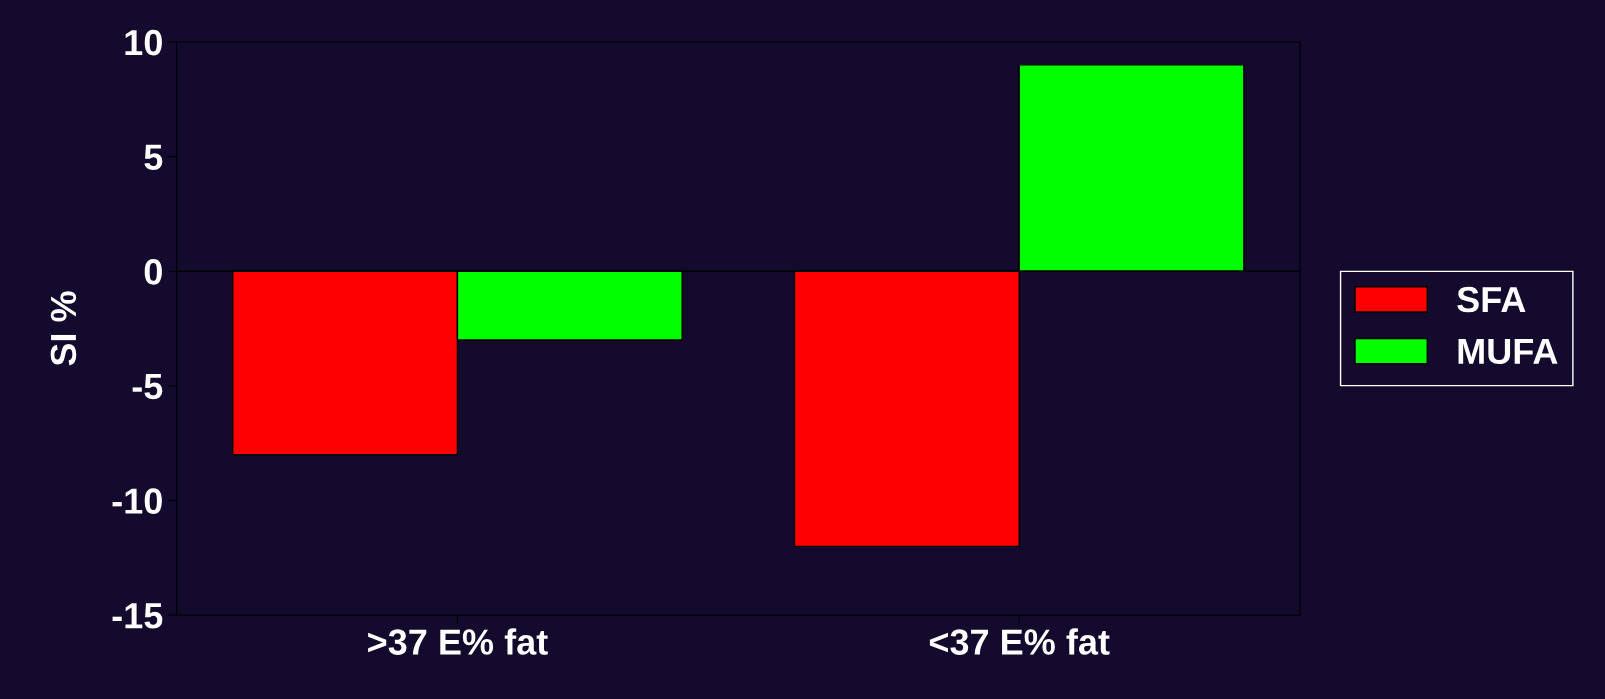 The width and height of the screenshot is (1605, 699). What do you see at coordinates (153, 157) in the screenshot?
I see `y-tick-label: 5` at bounding box center [153, 157].